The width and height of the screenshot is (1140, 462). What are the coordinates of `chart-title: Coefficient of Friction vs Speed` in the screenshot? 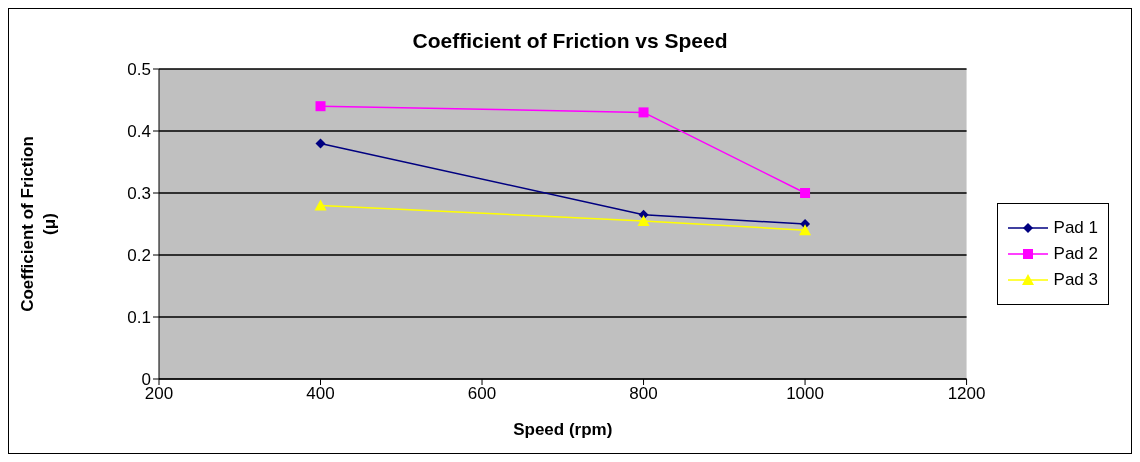 It's located at (570, 41).